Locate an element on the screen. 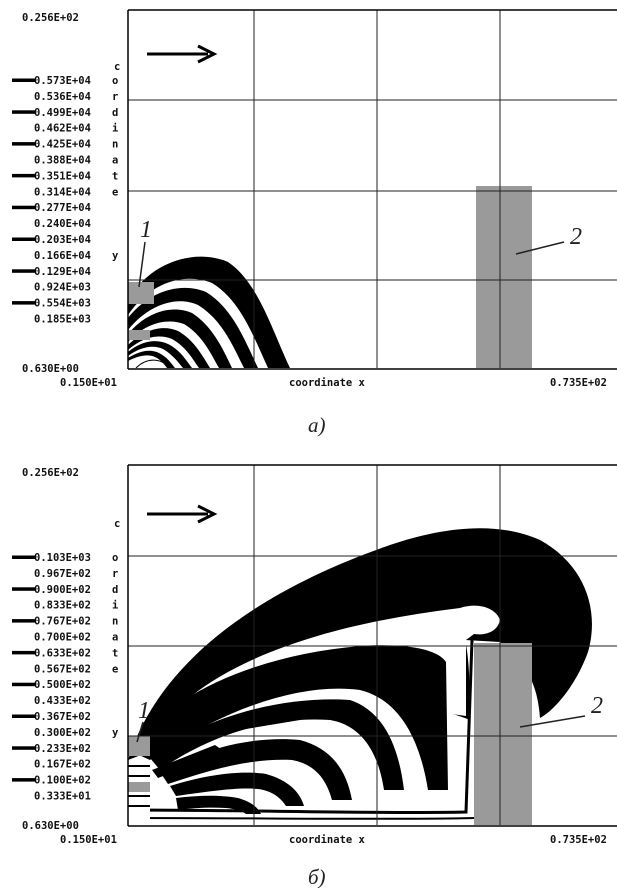  panel-b-level-label: 0.700E+02 is located at coordinates (62, 638).